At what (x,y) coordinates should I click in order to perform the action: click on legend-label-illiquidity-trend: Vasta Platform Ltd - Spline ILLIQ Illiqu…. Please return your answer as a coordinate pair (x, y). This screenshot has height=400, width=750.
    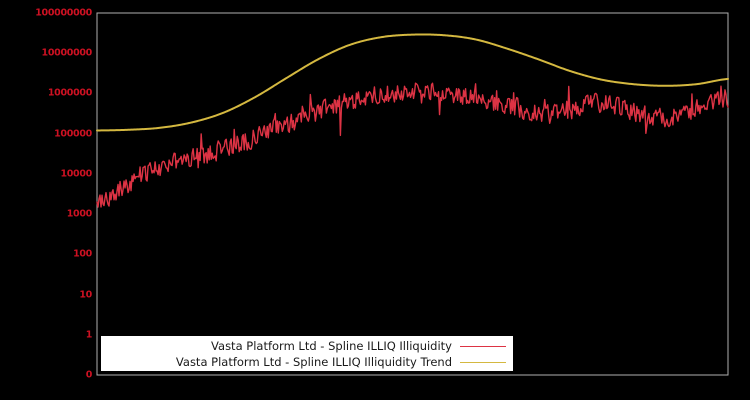
    Looking at the image, I should click on (313, 362).